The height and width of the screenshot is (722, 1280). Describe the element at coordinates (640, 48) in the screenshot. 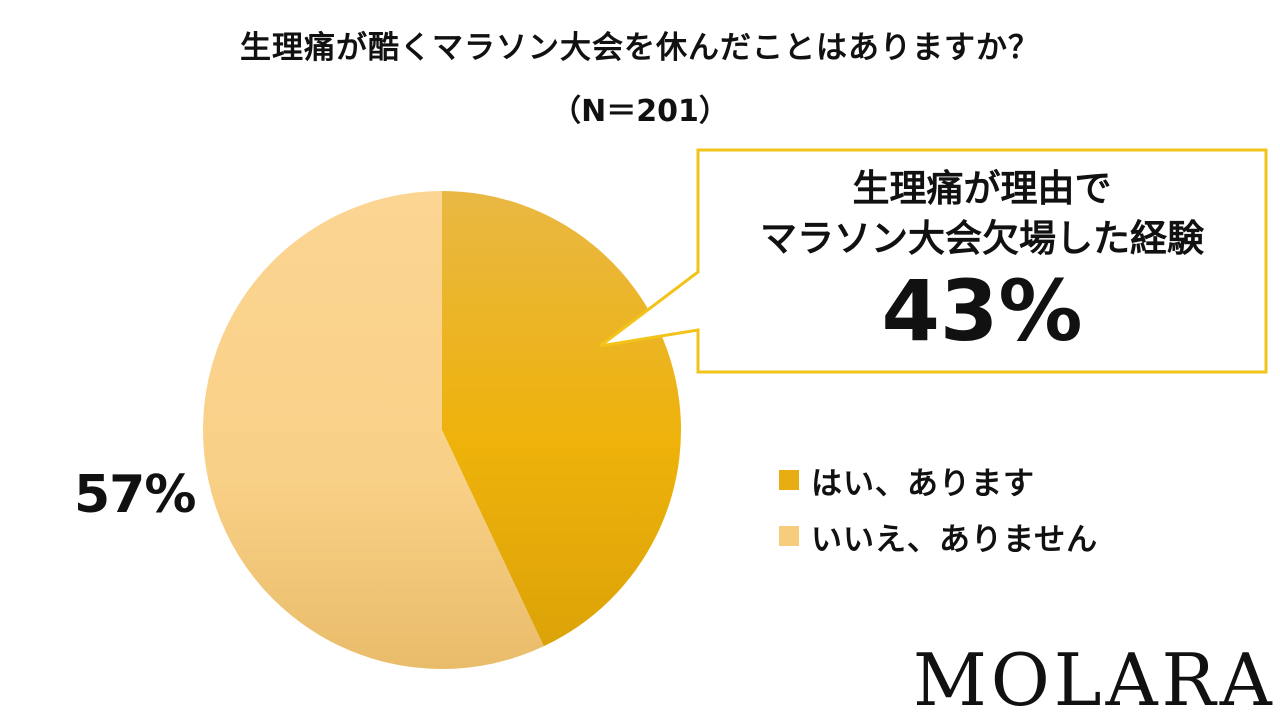

I see `chart-title: 生理痛が酷くマラソン大会を休んだことはありますか？` at that location.